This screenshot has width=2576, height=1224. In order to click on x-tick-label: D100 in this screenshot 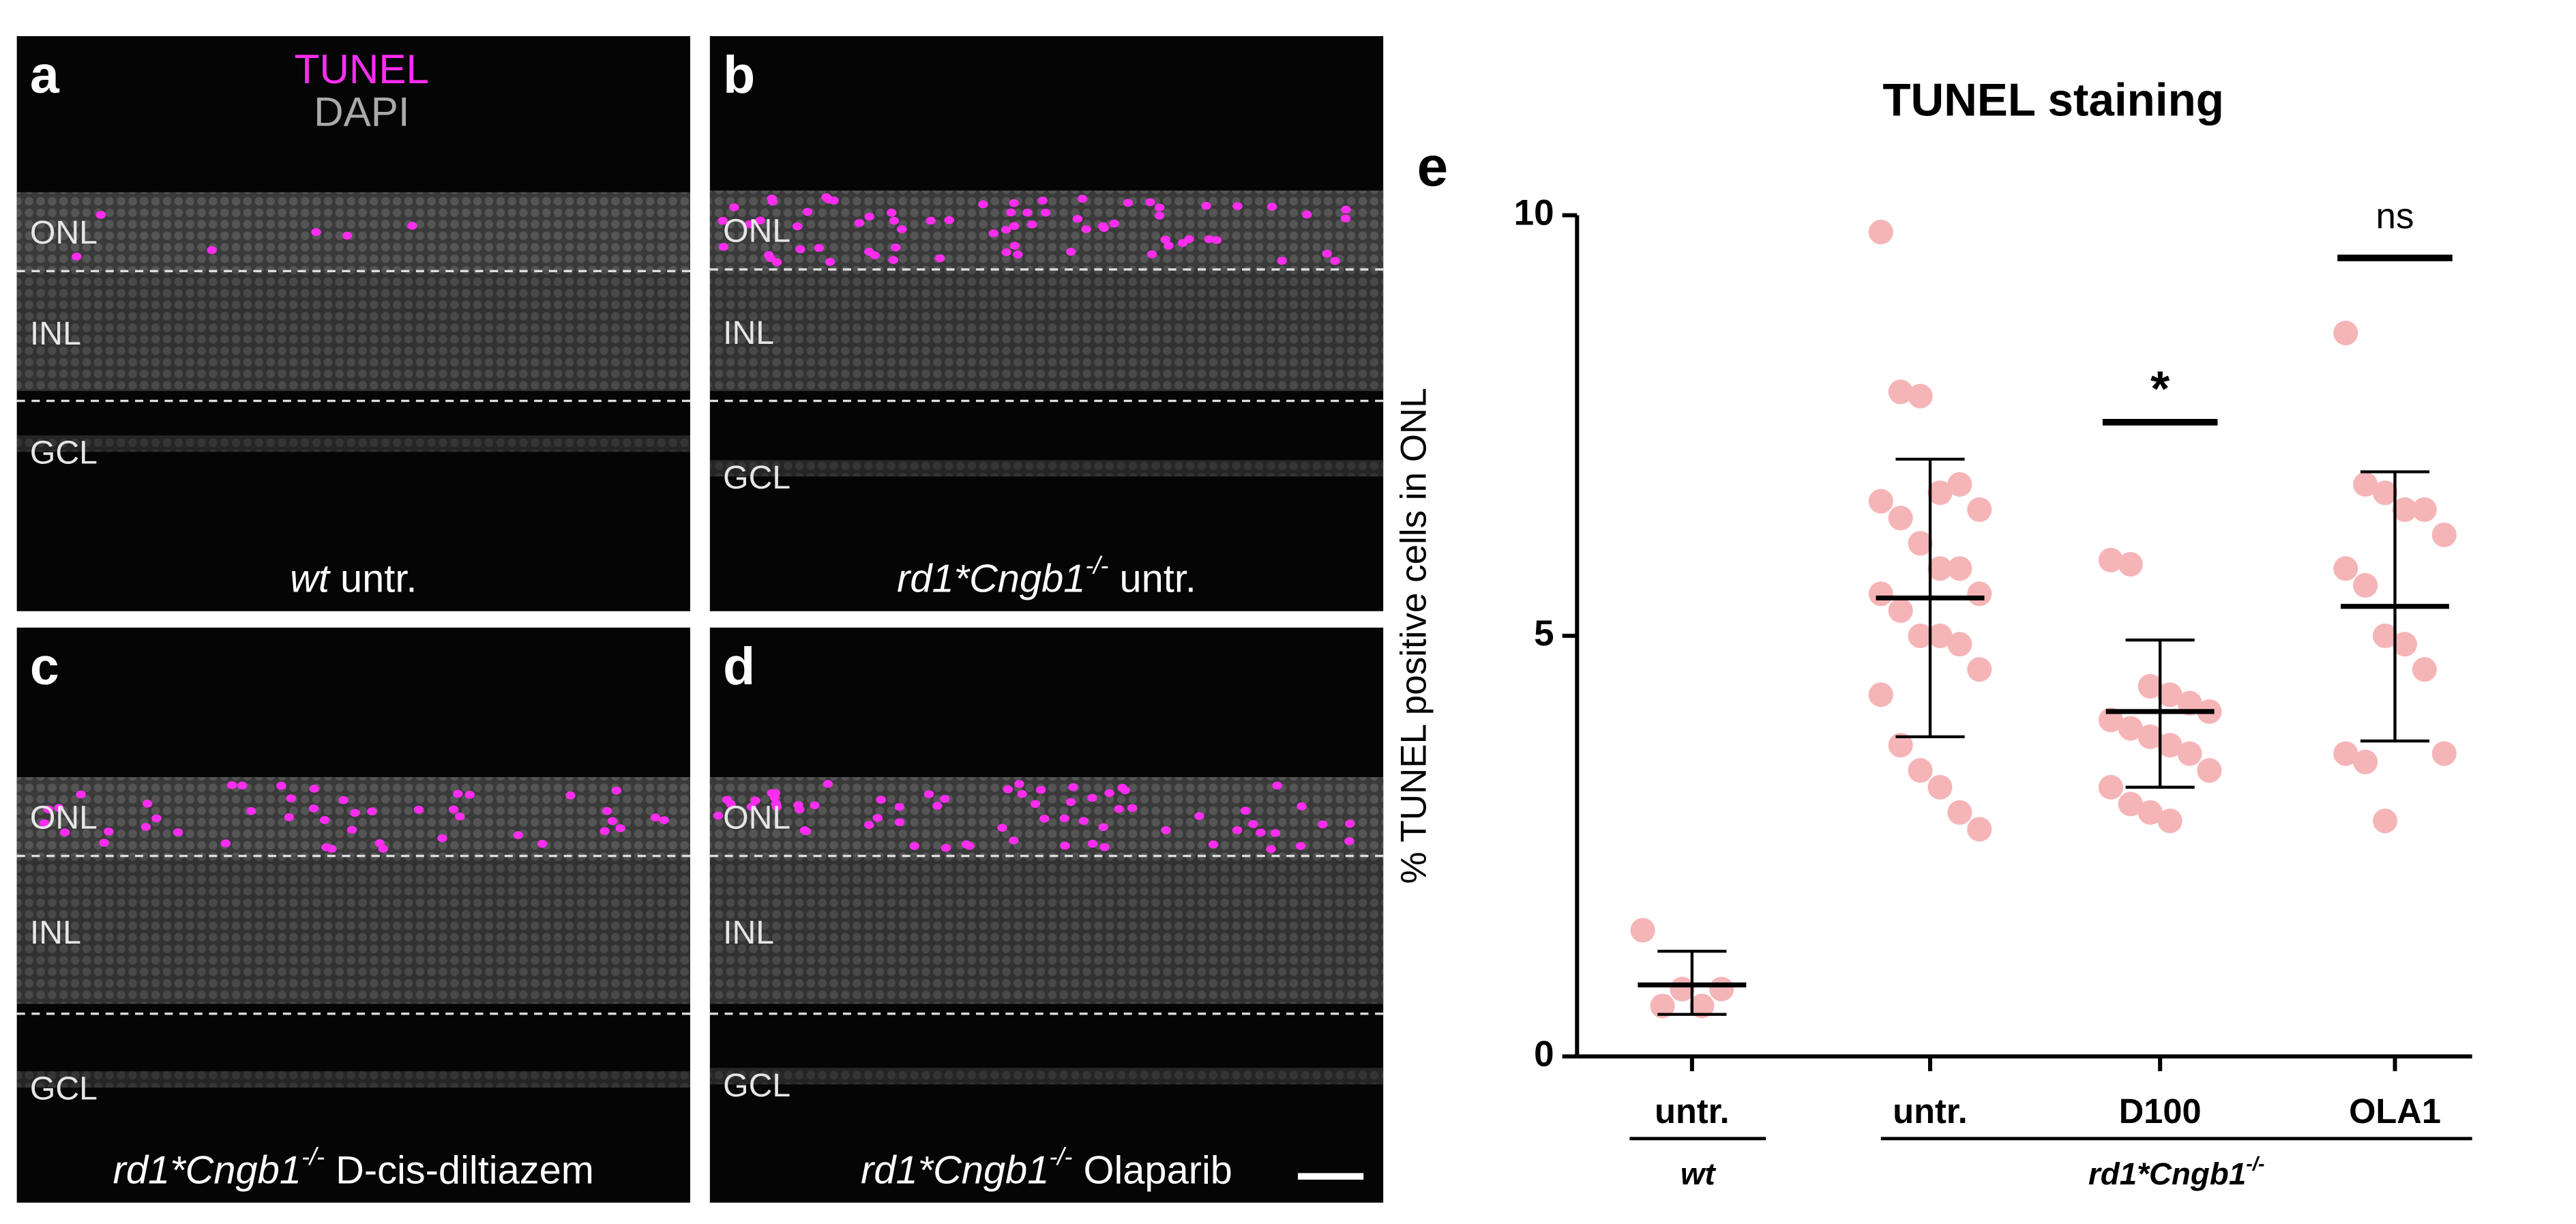, I will do `click(2160, 1111)`.